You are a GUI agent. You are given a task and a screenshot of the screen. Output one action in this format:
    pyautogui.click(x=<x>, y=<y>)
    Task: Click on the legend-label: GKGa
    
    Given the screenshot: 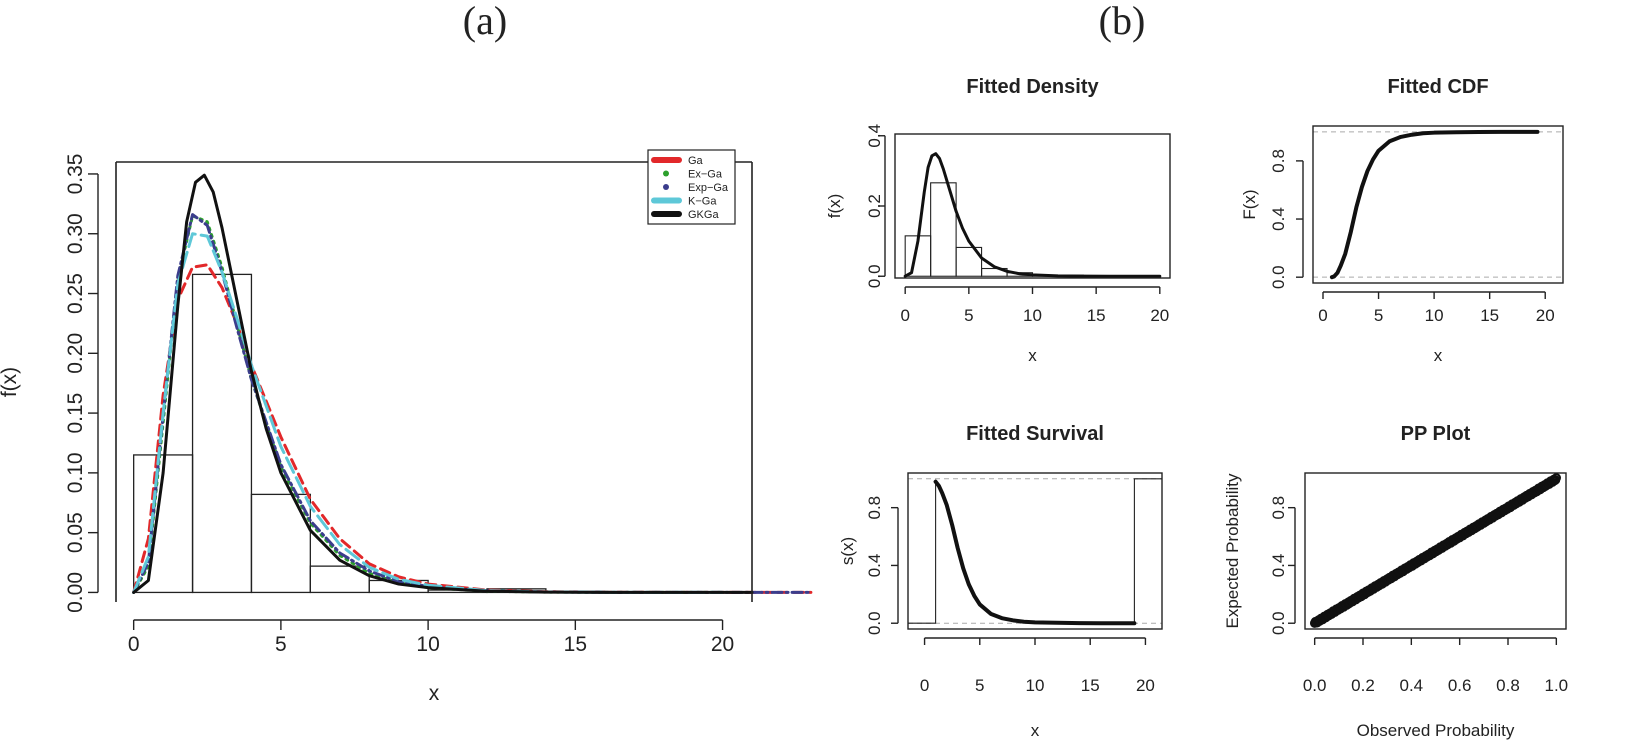 What is the action you would take?
    pyautogui.click(x=703, y=215)
    